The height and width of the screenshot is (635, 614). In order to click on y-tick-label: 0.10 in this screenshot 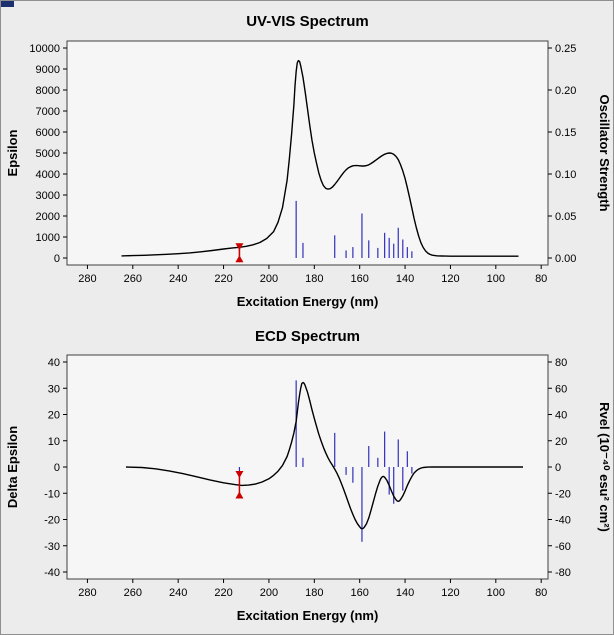, I will do `click(565, 175)`.